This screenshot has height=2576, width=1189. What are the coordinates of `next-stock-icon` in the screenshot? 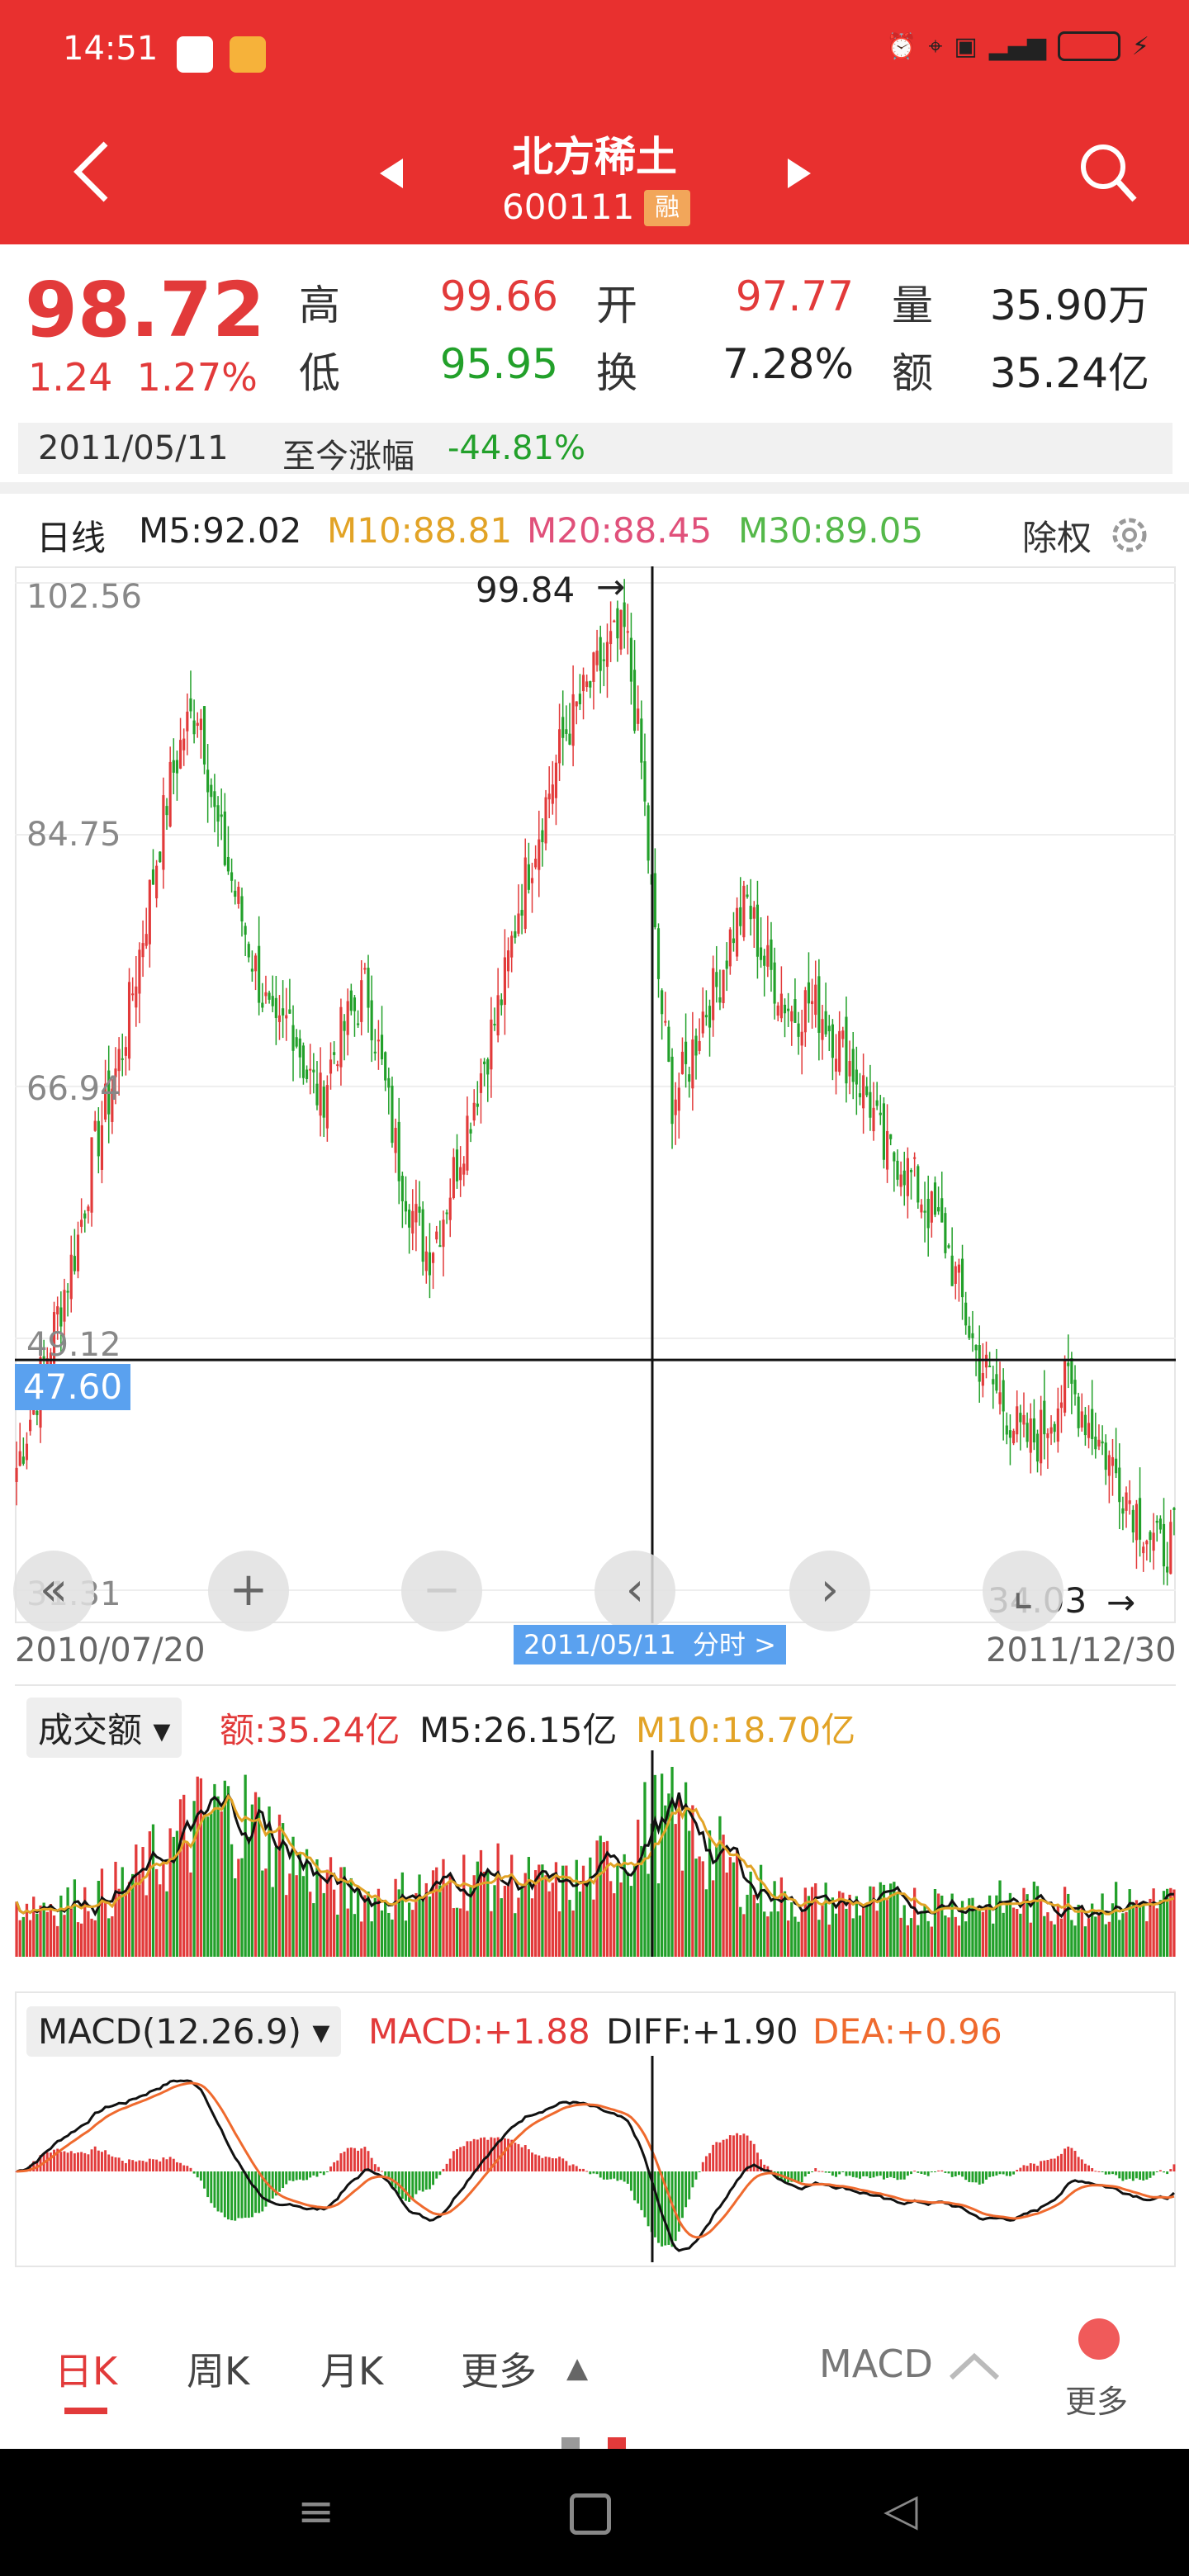 It's located at (799, 173).